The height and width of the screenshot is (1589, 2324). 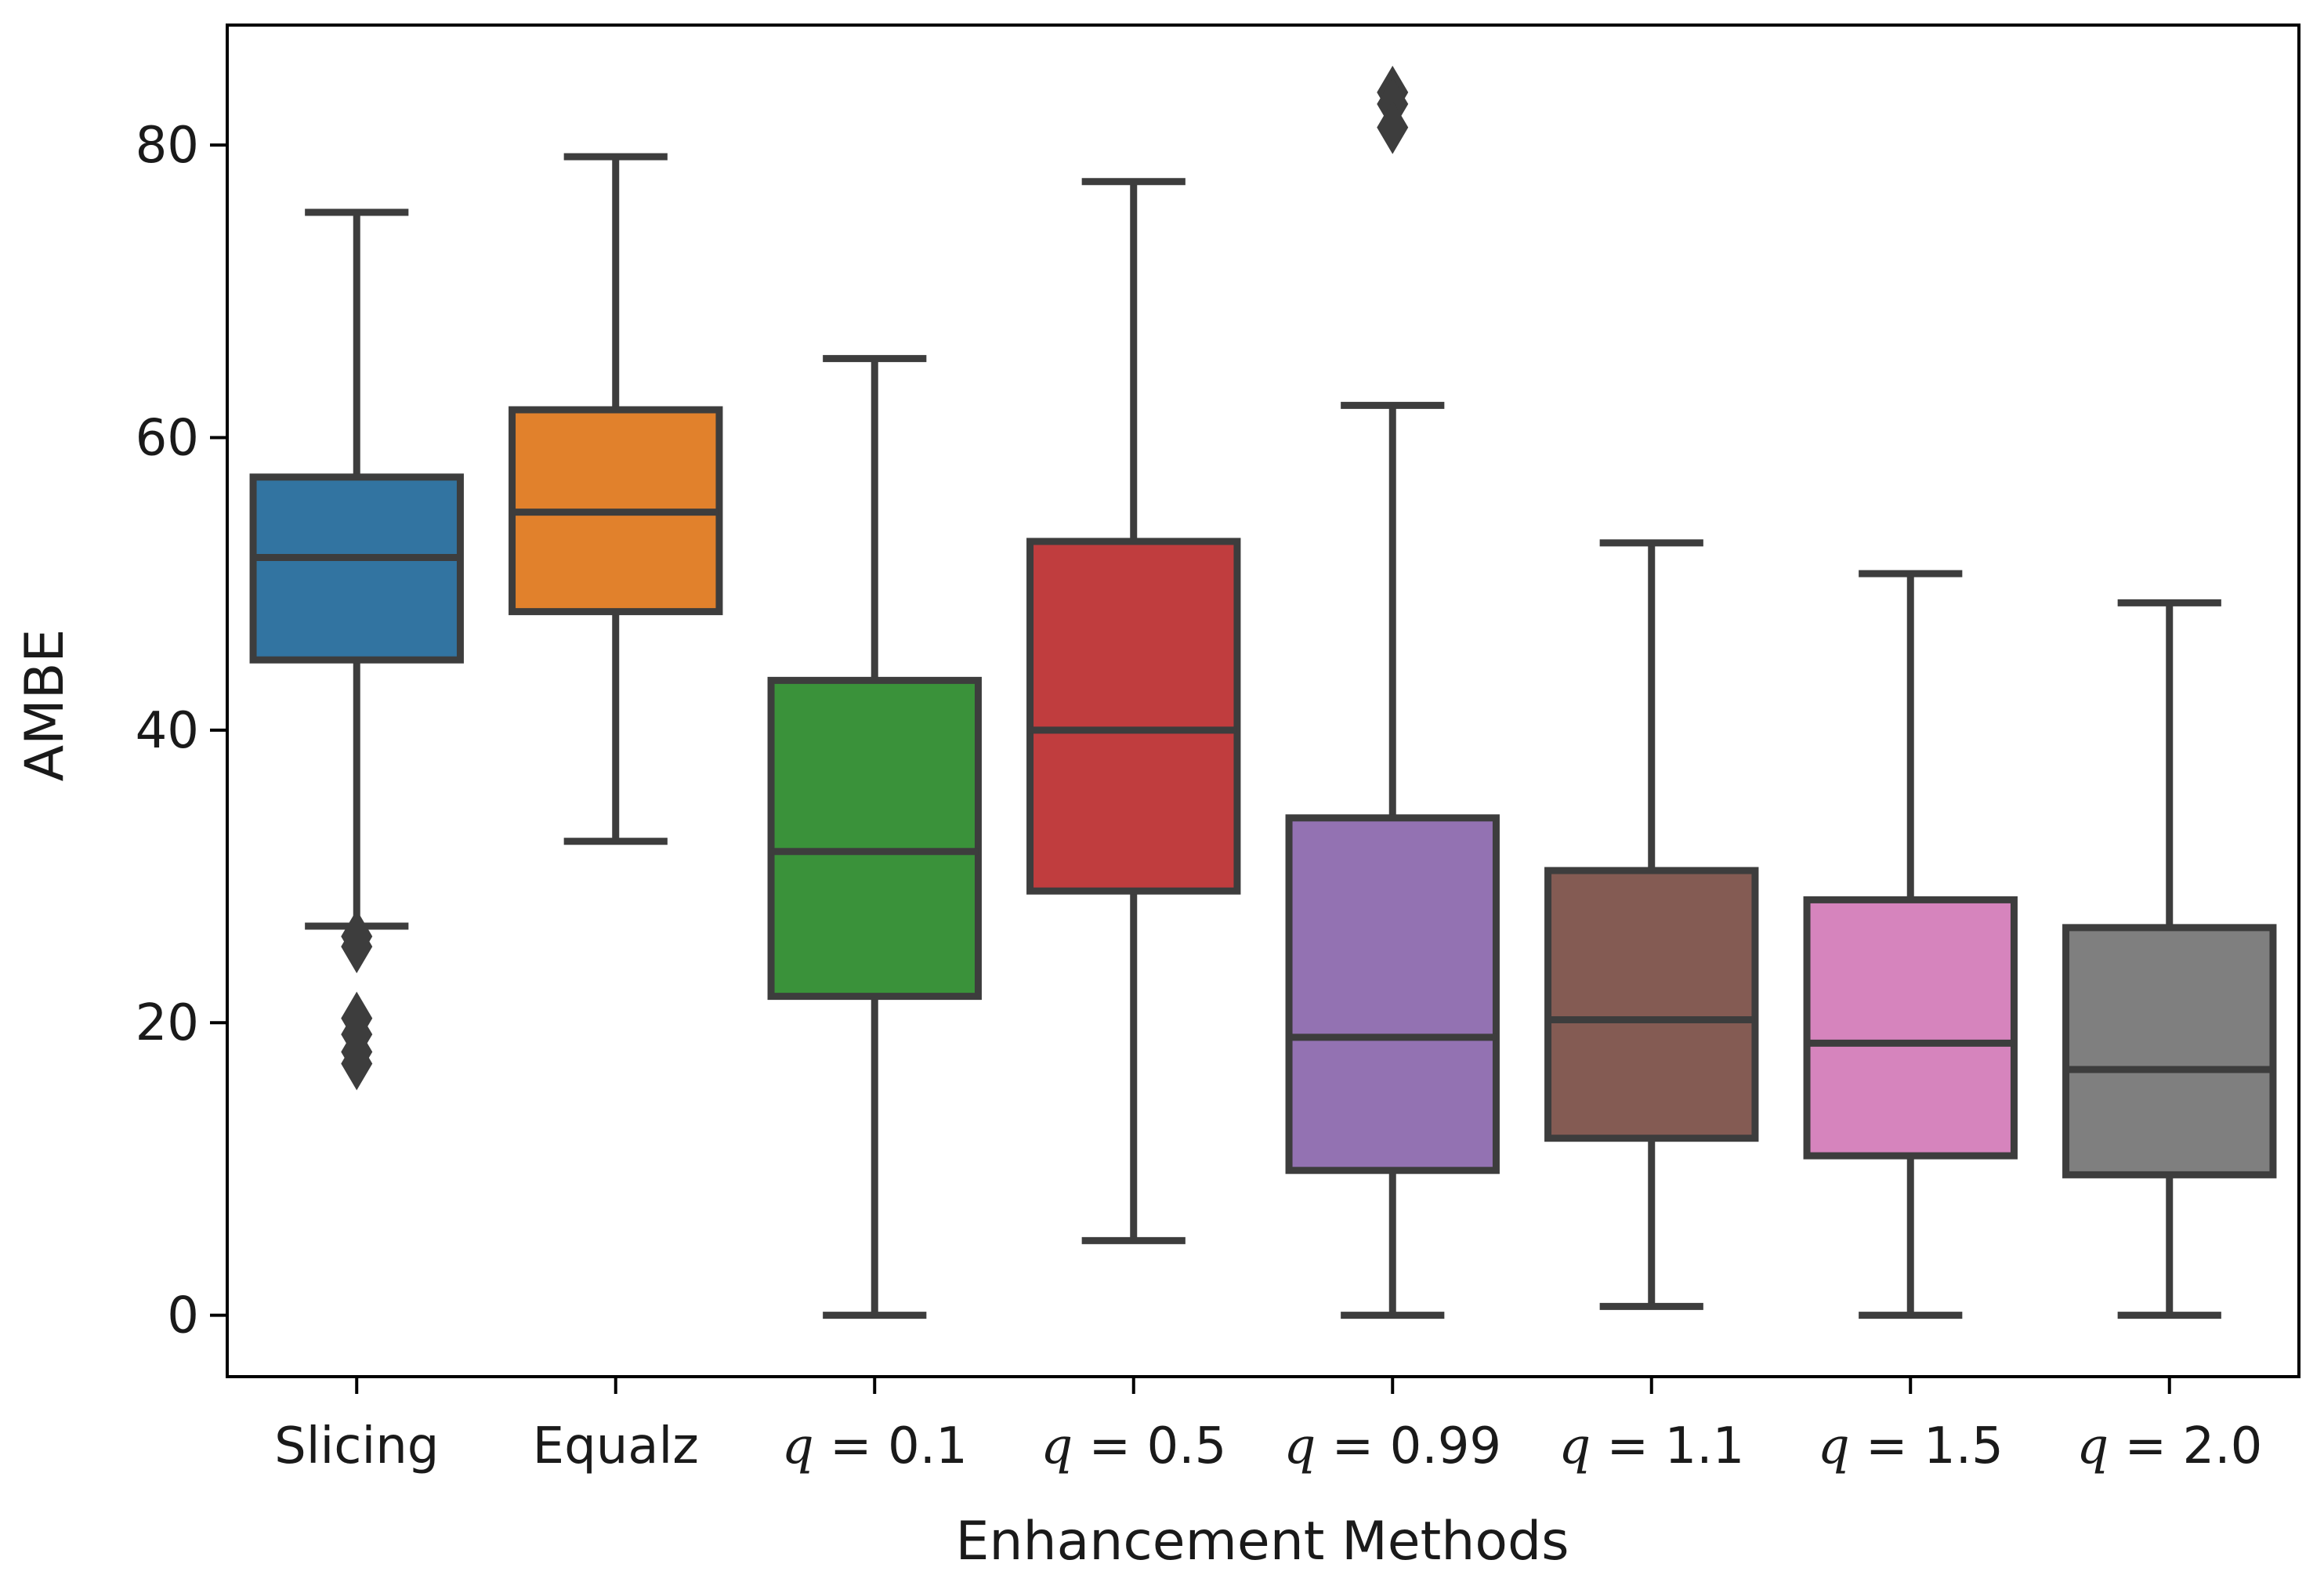 What do you see at coordinates (357, 1446) in the screenshot?
I see `x-tick-label: Slicing` at bounding box center [357, 1446].